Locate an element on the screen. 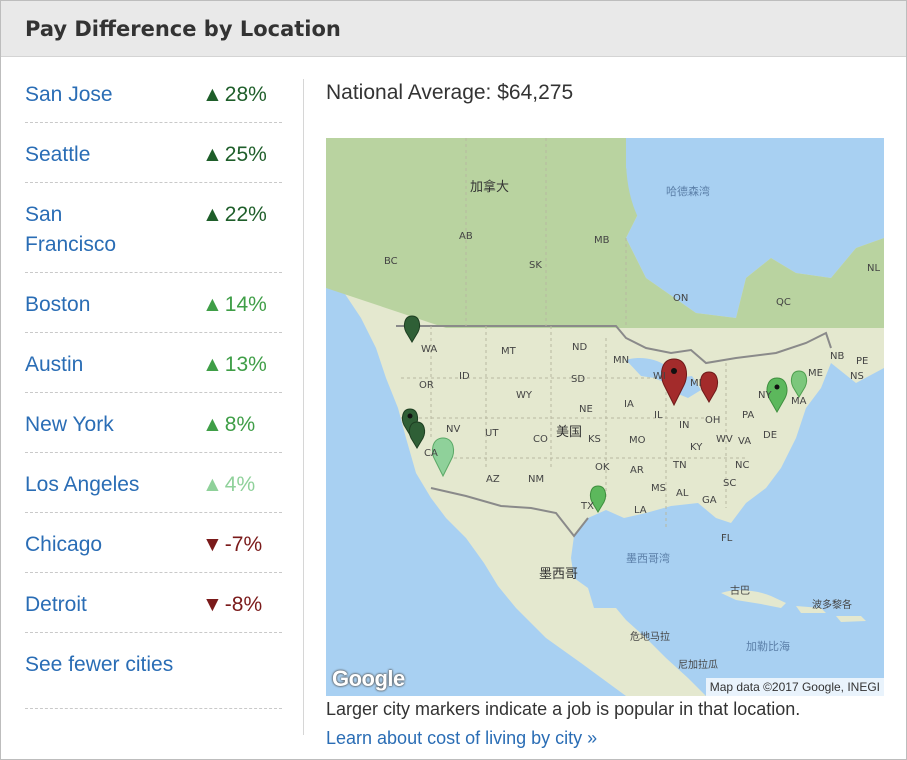 This screenshot has width=907, height=760. list-item: Detroit ▼-8% is located at coordinates (153, 603).